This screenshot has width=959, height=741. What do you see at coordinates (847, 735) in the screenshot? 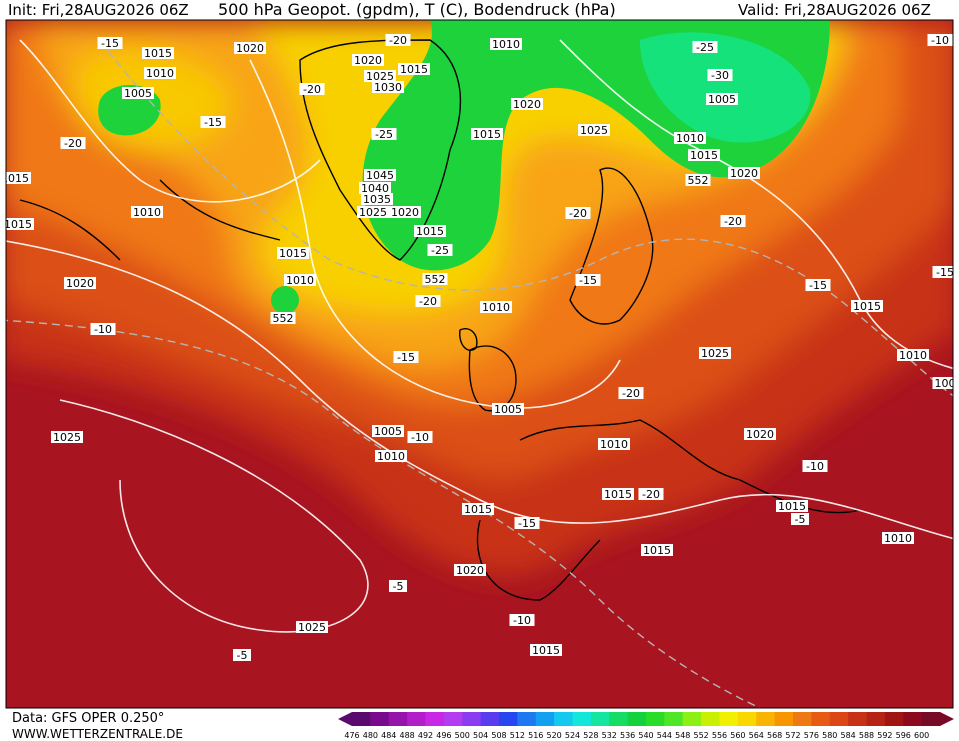
I see `scale-label: 584` at bounding box center [847, 735].